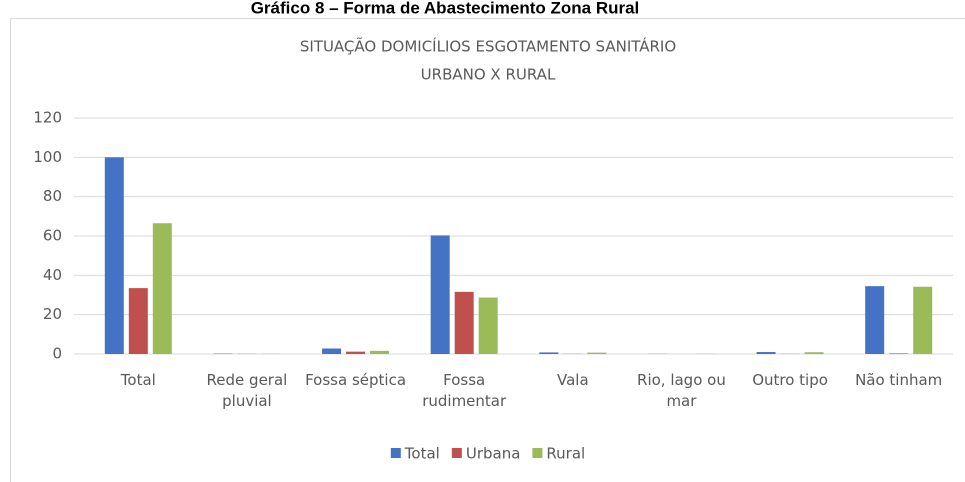 The width and height of the screenshot is (965, 482). What do you see at coordinates (790, 380) in the screenshot?
I see `x-tick-label: Outro tipo` at bounding box center [790, 380].